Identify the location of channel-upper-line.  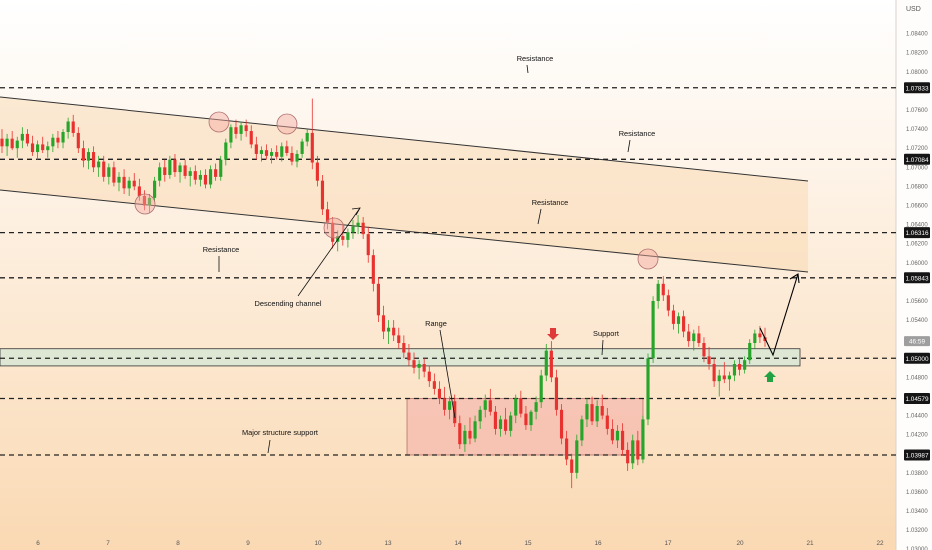
(404, 139).